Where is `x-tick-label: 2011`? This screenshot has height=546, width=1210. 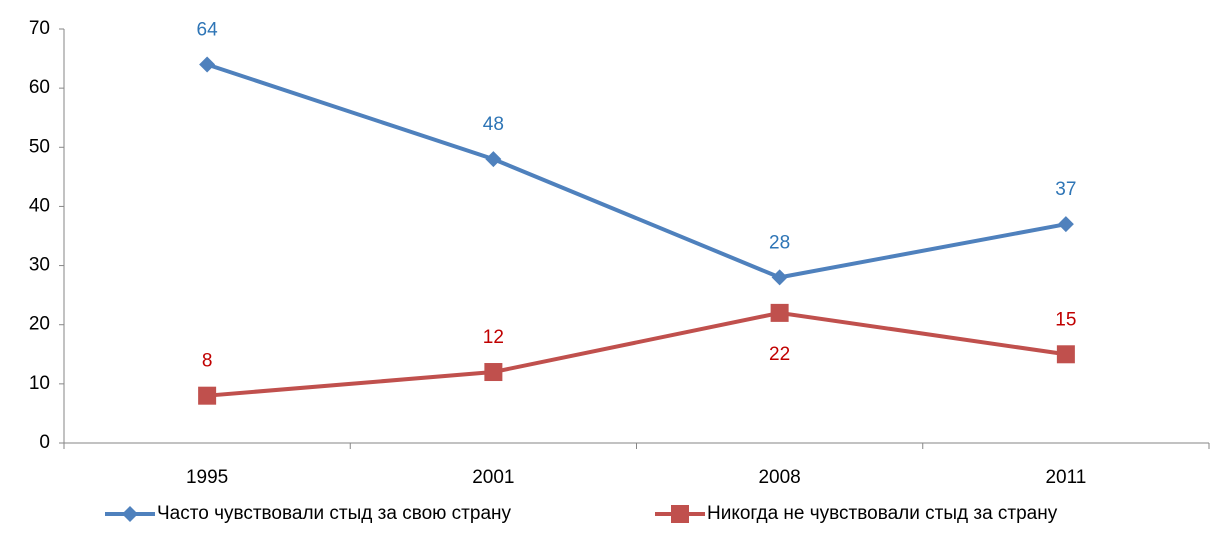 x-tick-label: 2011 is located at coordinates (1065, 477).